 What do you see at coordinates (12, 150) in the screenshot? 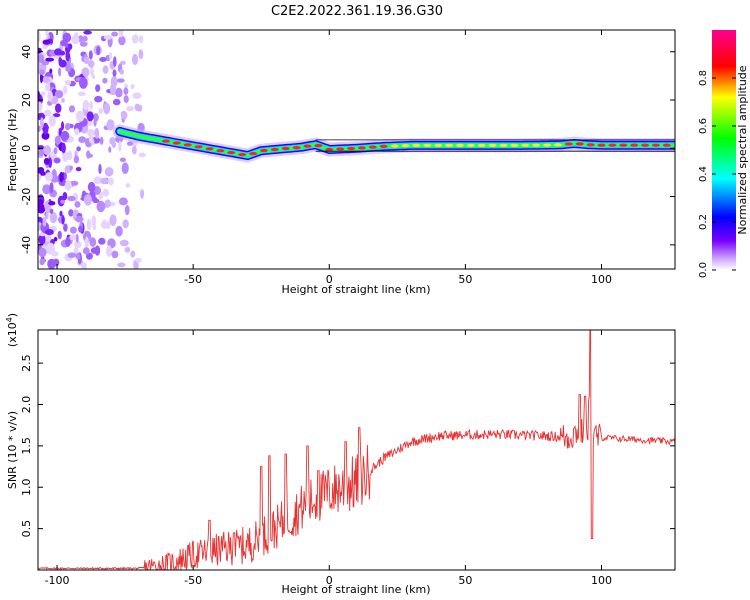
I see `heatmap-y-label: Frequency (Hz)` at bounding box center [12, 150].